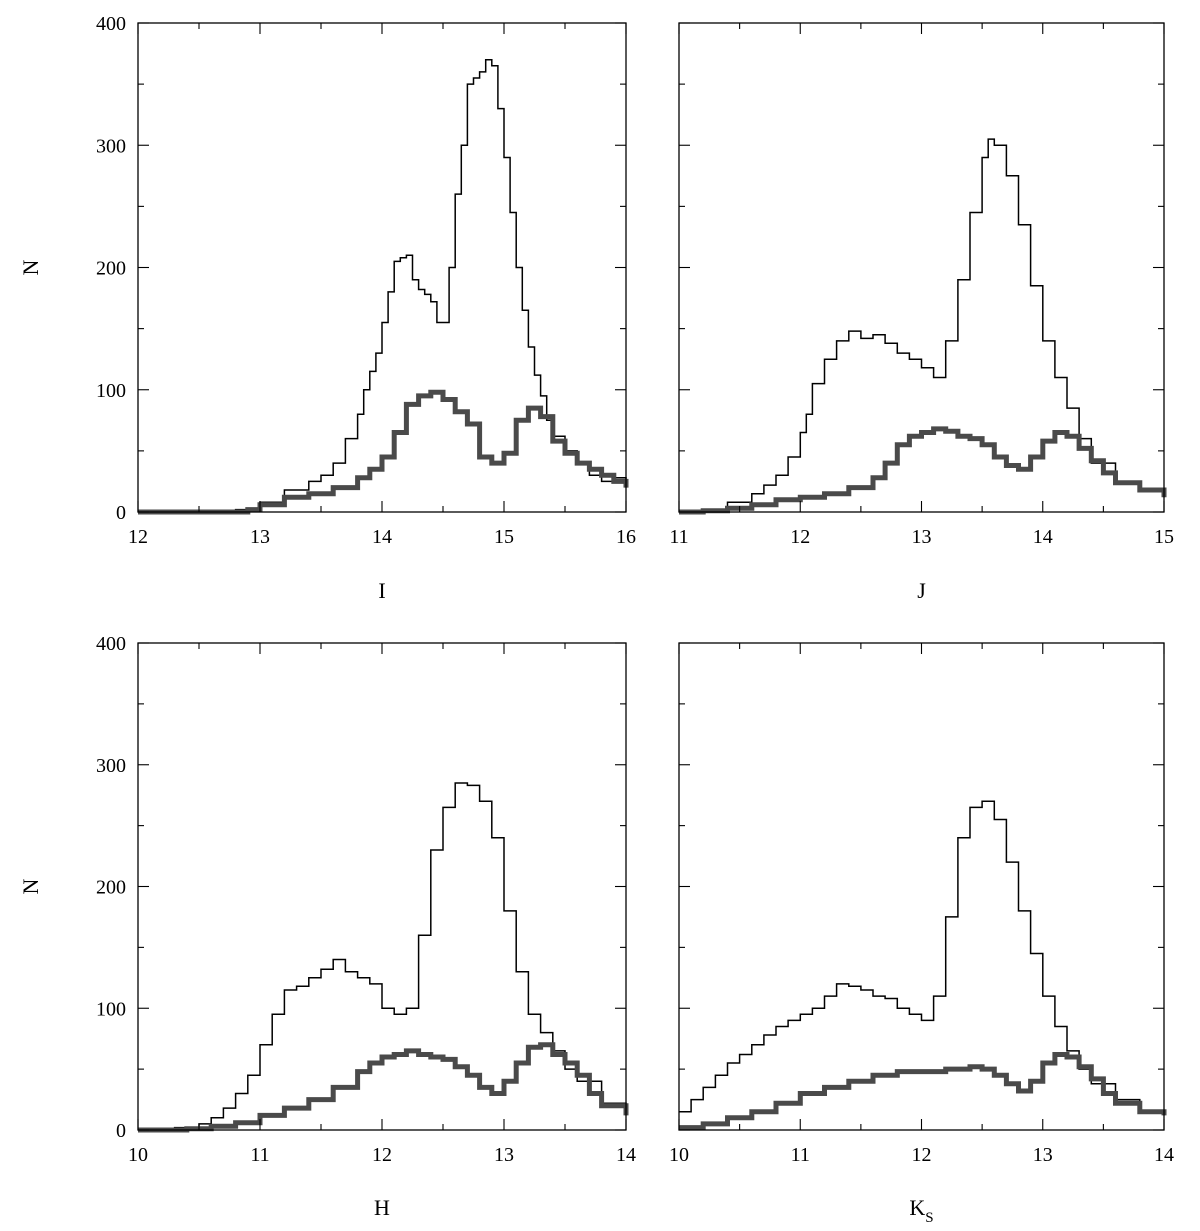 The image size is (1200, 1231). What do you see at coordinates (626, 537) in the screenshot?
I see `x-tick-label: 16` at bounding box center [626, 537].